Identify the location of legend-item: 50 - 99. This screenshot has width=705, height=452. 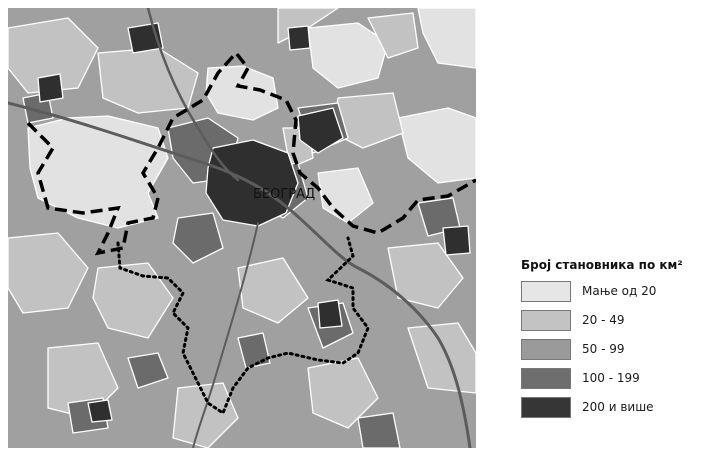
(612, 349).